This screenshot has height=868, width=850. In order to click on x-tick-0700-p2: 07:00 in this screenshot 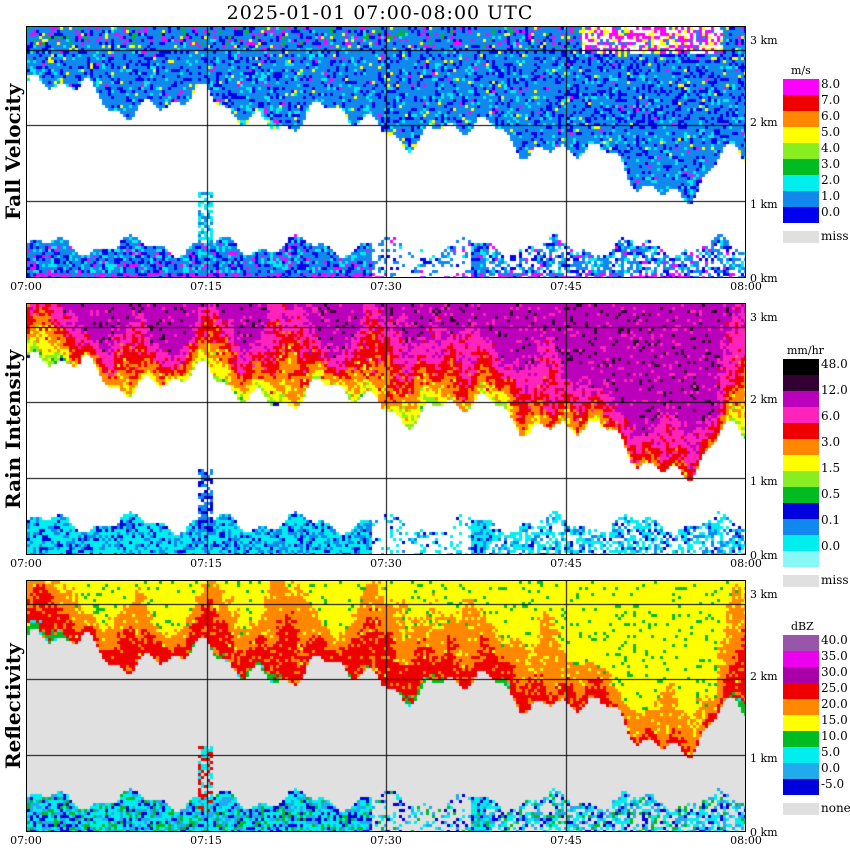, I will do `click(26, 563)`.